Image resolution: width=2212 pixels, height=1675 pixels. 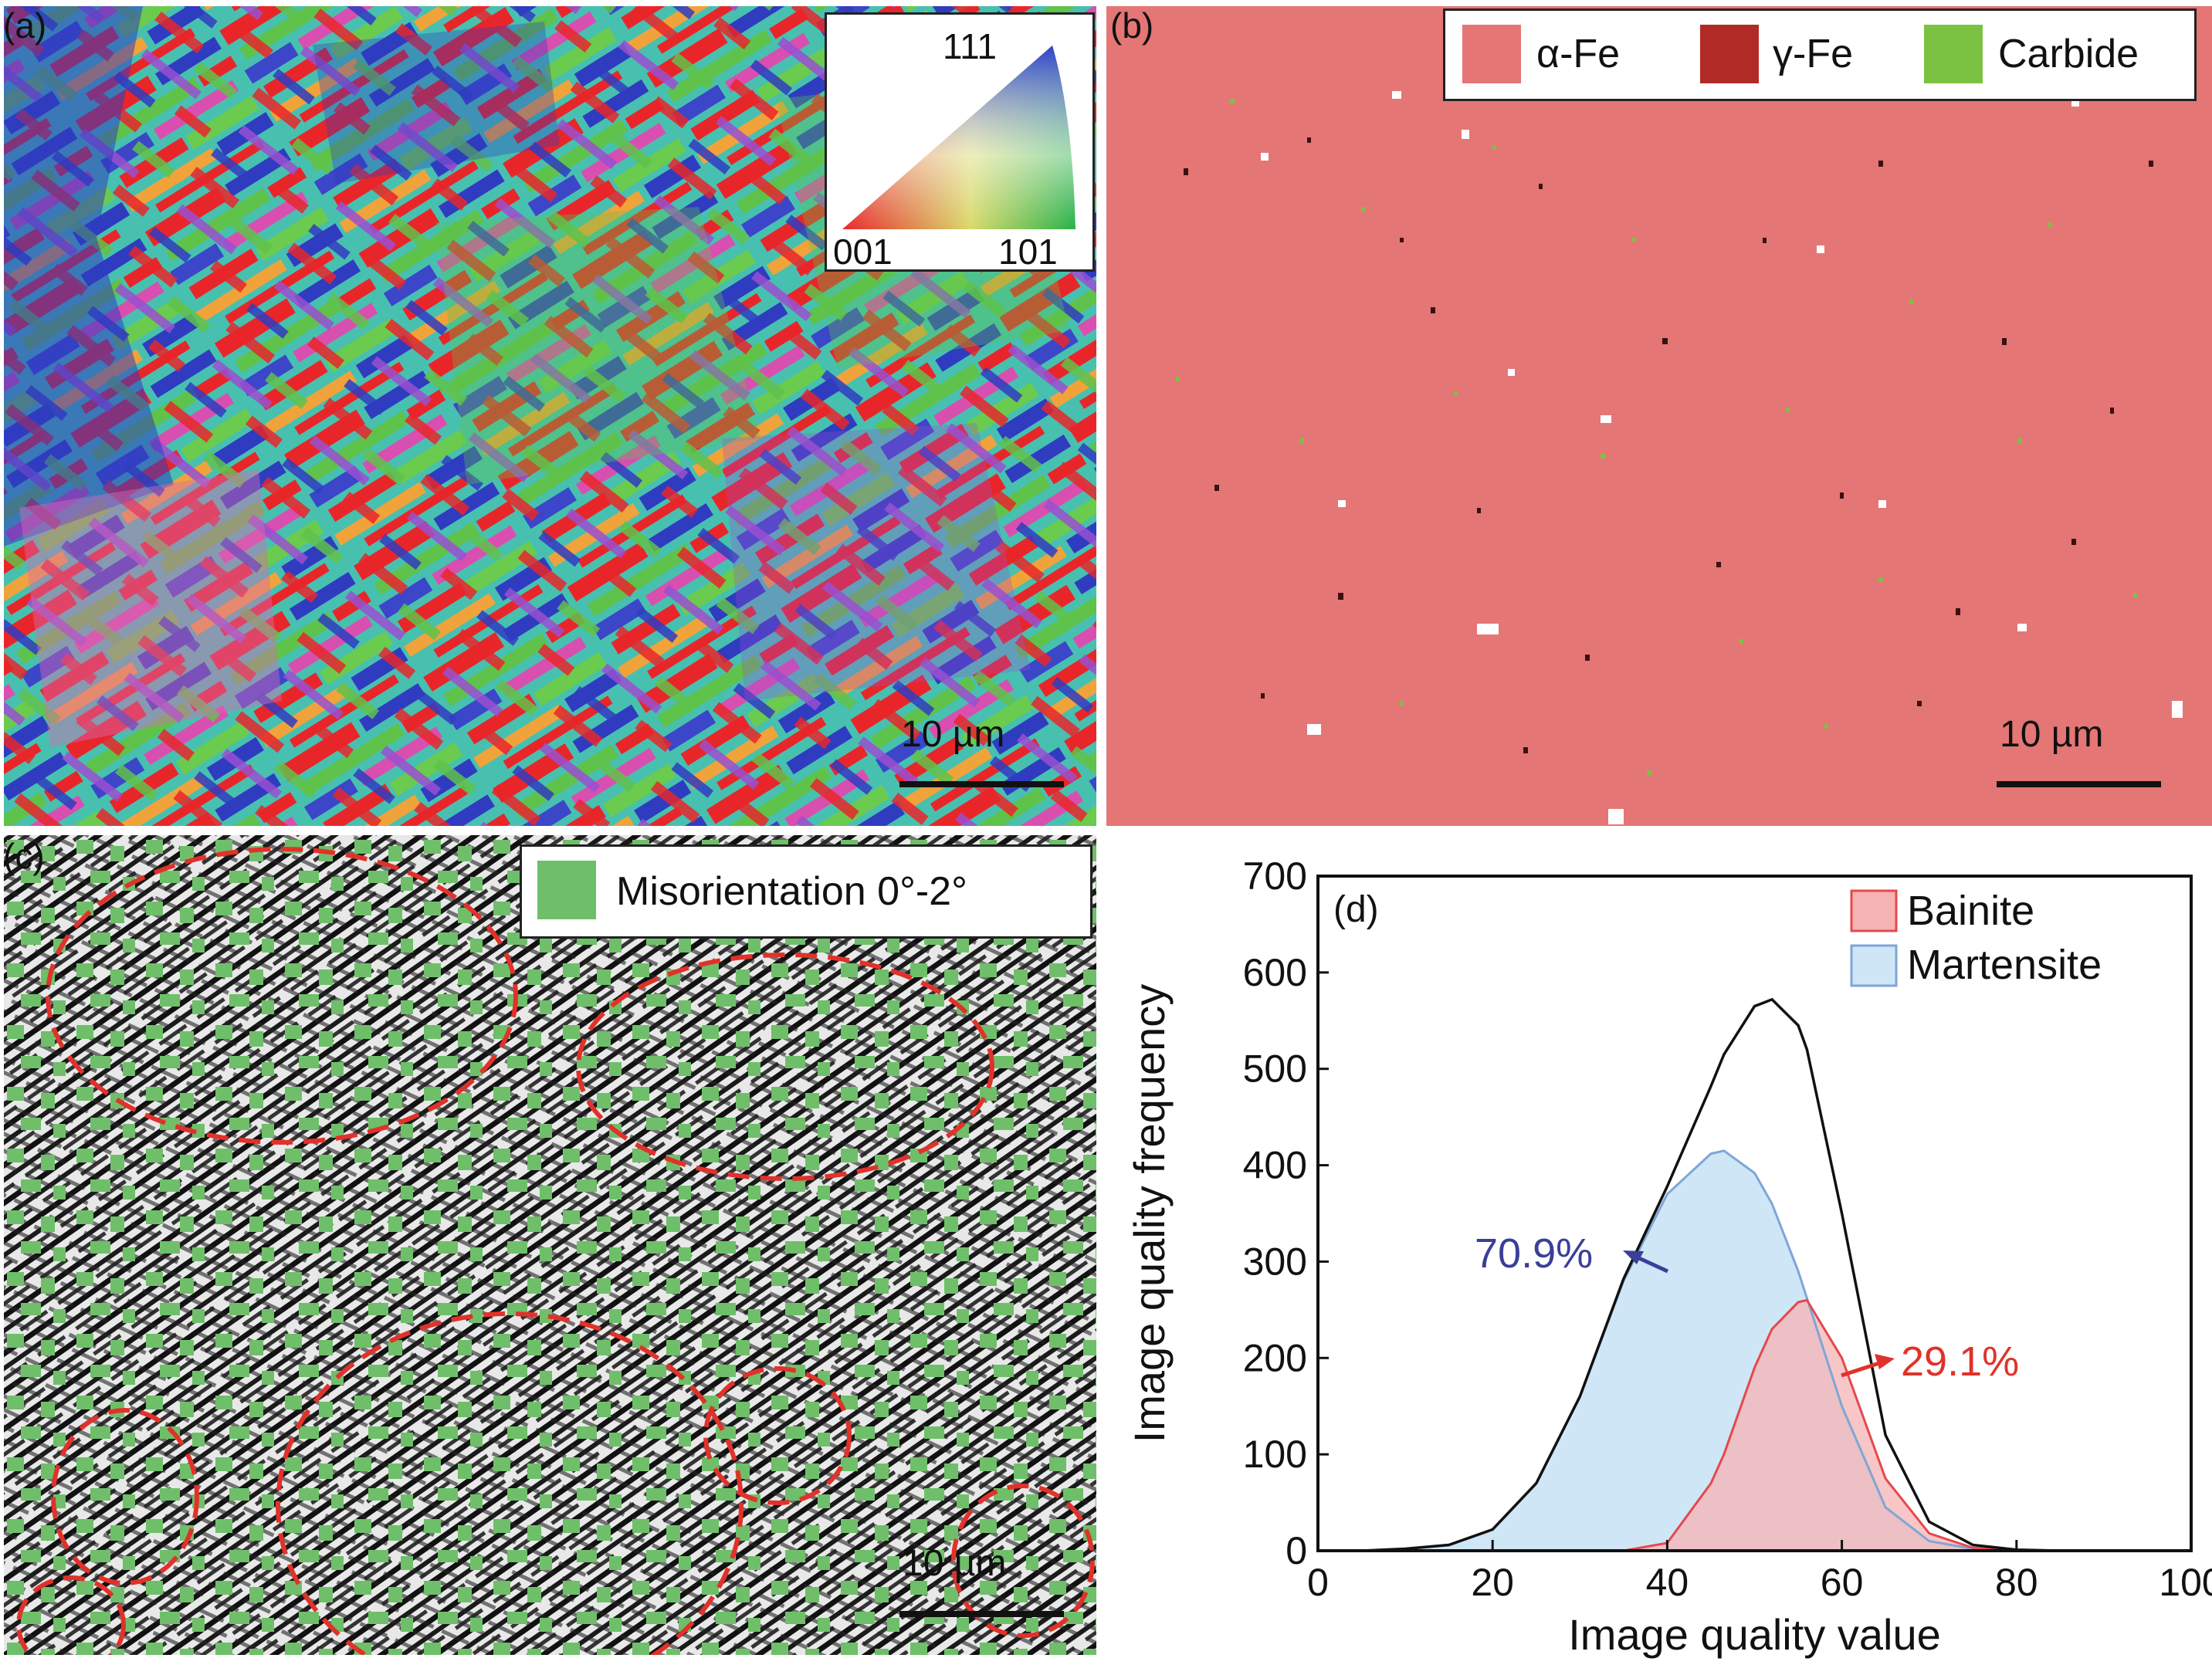 I want to click on y-tick-label: 500, so click(x=1275, y=1069).